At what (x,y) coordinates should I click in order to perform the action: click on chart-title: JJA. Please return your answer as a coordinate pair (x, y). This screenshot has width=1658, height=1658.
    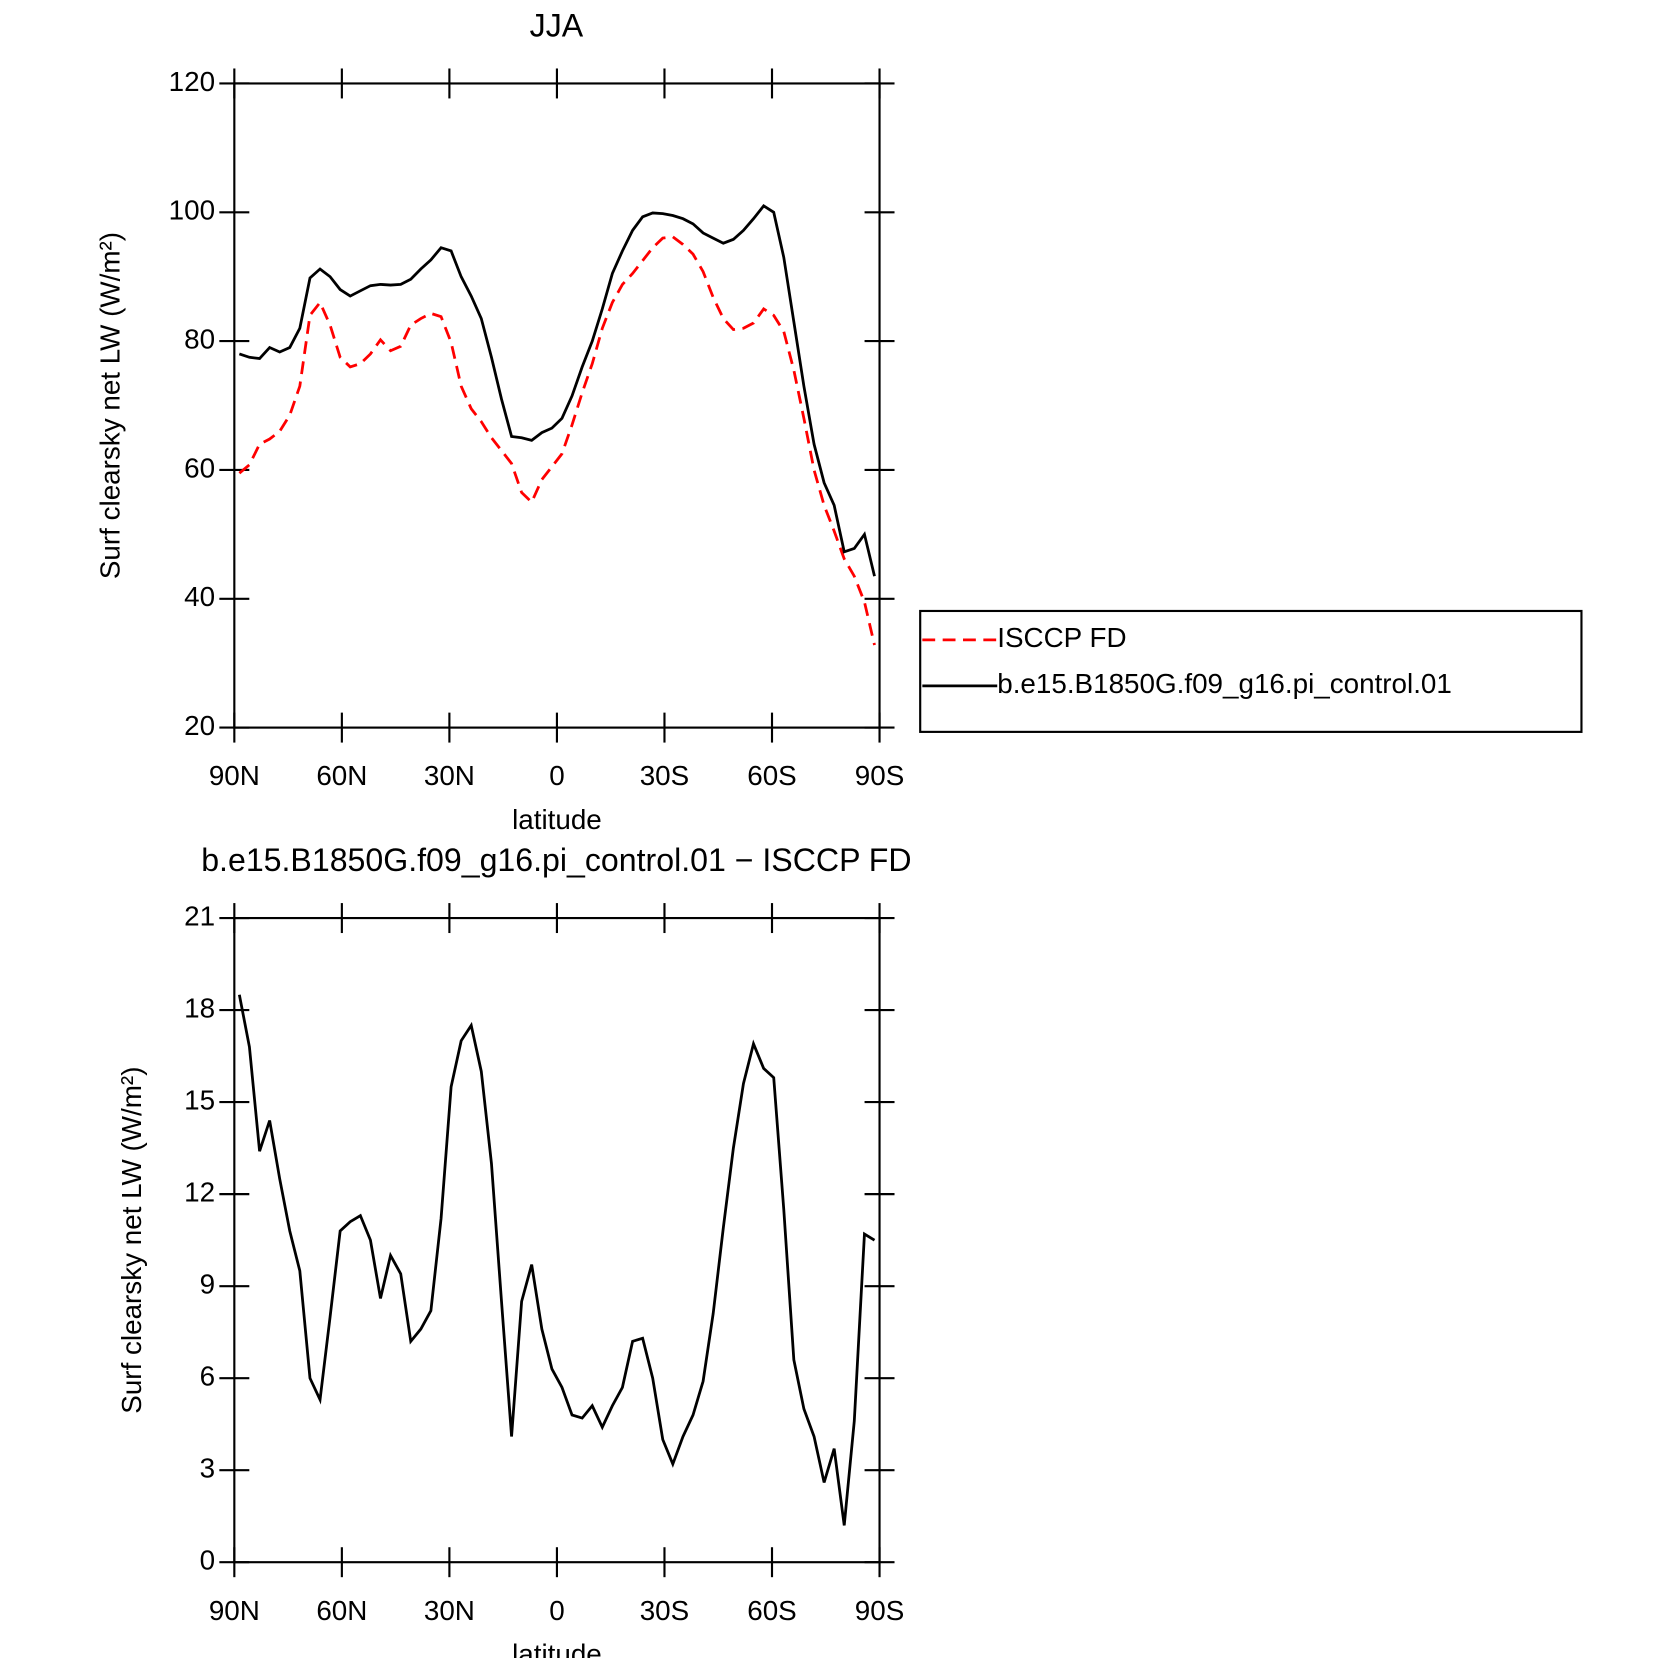
    Looking at the image, I should click on (557, 25).